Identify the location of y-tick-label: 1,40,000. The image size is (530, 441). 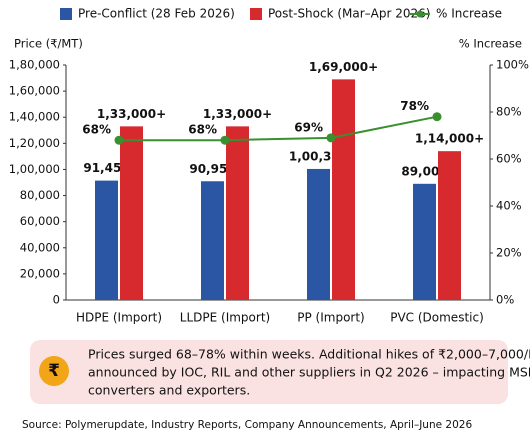
(34, 117).